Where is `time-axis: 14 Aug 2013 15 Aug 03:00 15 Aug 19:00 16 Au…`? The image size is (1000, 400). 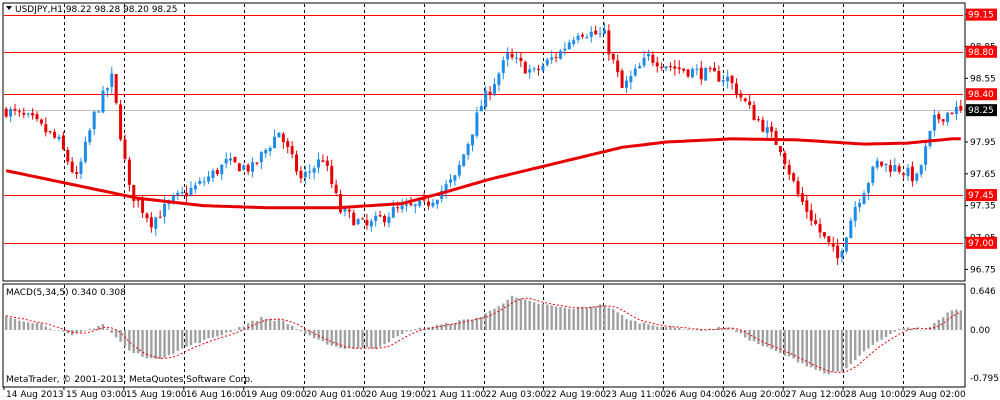 time-axis: 14 Aug 2013 15 Aug 03:00 15 Aug 19:00 16 Au… is located at coordinates (484, 393).